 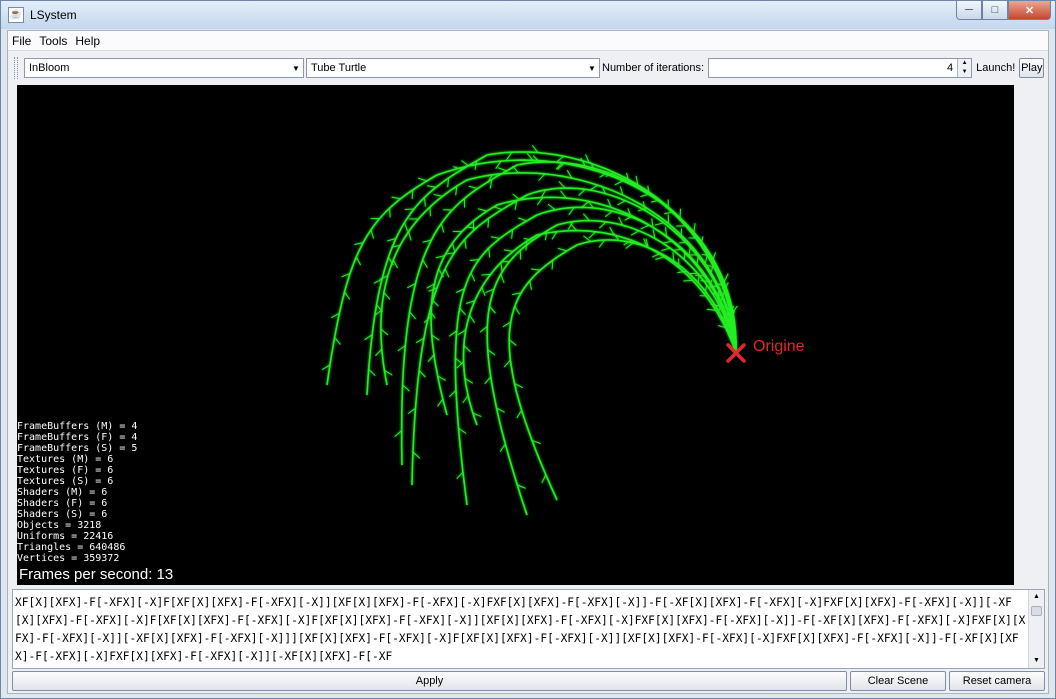 I want to click on spinner-down-icon: ▼, so click(x=965, y=72).